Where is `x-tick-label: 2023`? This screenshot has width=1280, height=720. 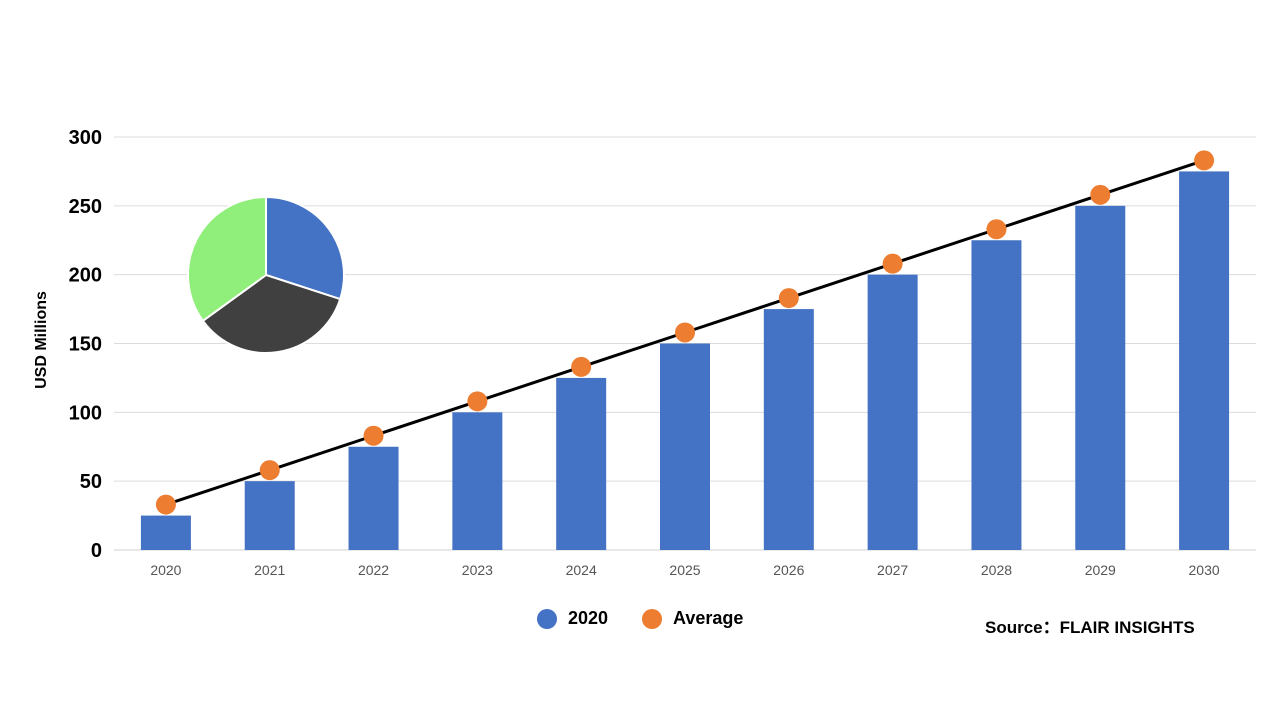 x-tick-label: 2023 is located at coordinates (477, 570).